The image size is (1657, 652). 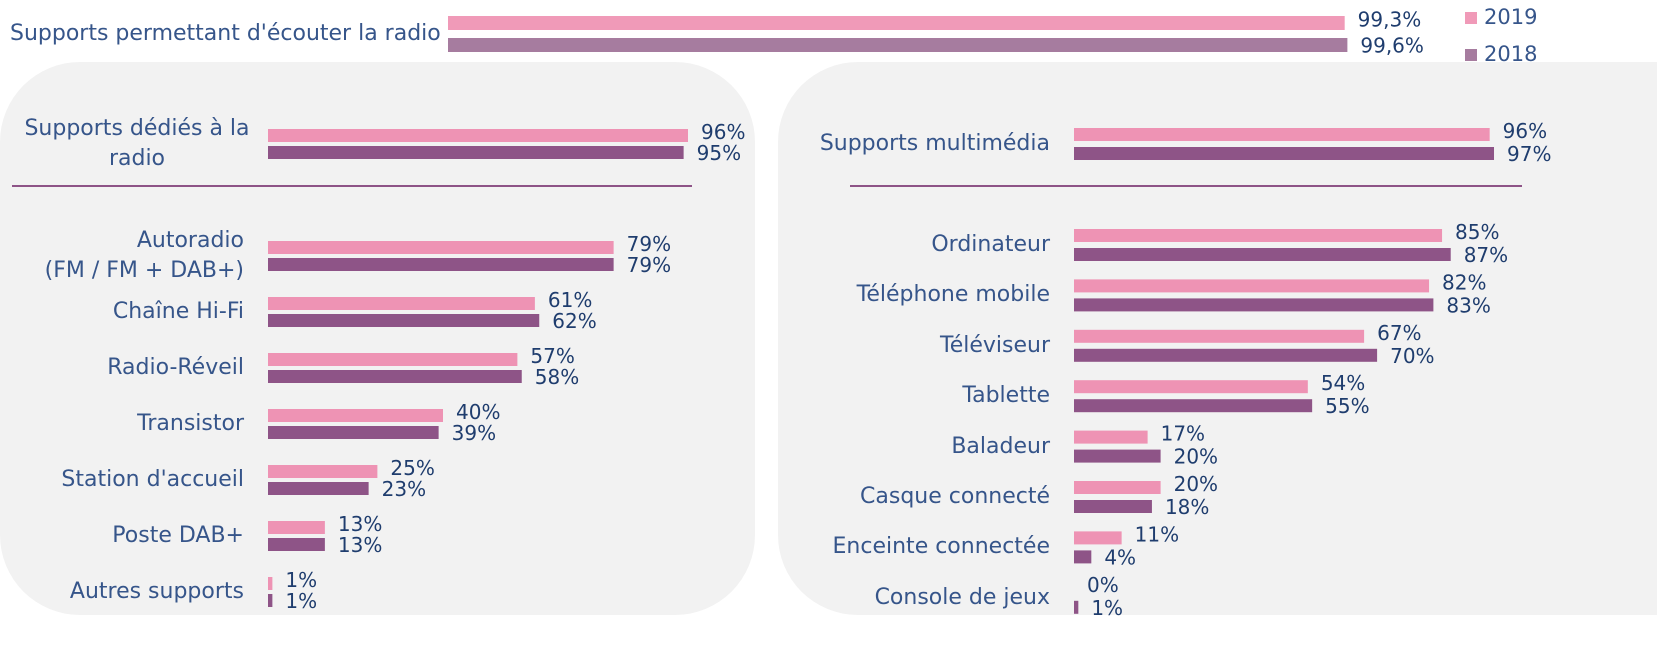 What do you see at coordinates (190, 423) in the screenshot?
I see `category-label: Transistor` at bounding box center [190, 423].